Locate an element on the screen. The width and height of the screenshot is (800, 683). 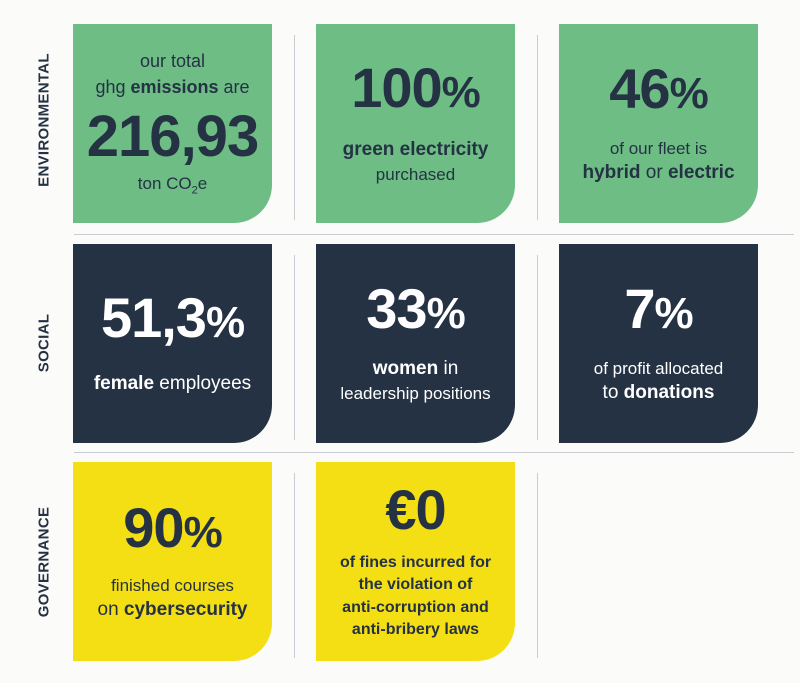
women-line1: women in is located at coordinates (415, 368).